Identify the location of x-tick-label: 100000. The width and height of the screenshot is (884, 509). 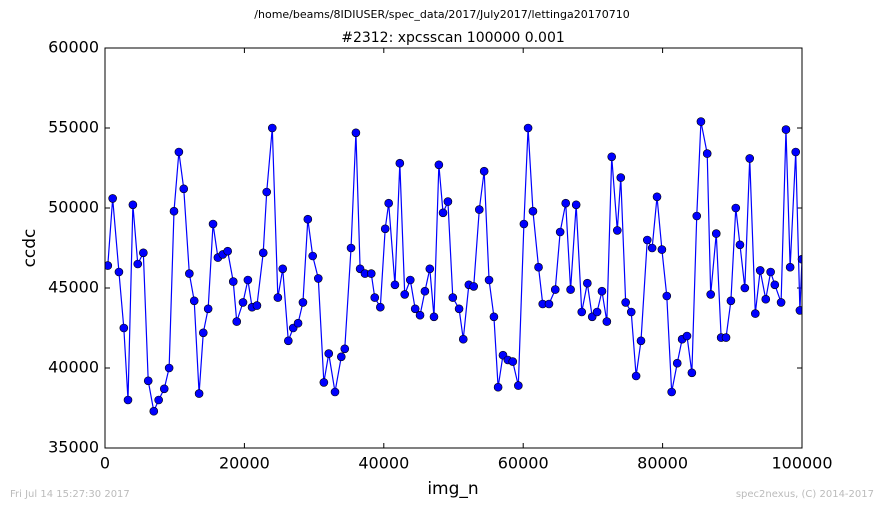
(801, 463).